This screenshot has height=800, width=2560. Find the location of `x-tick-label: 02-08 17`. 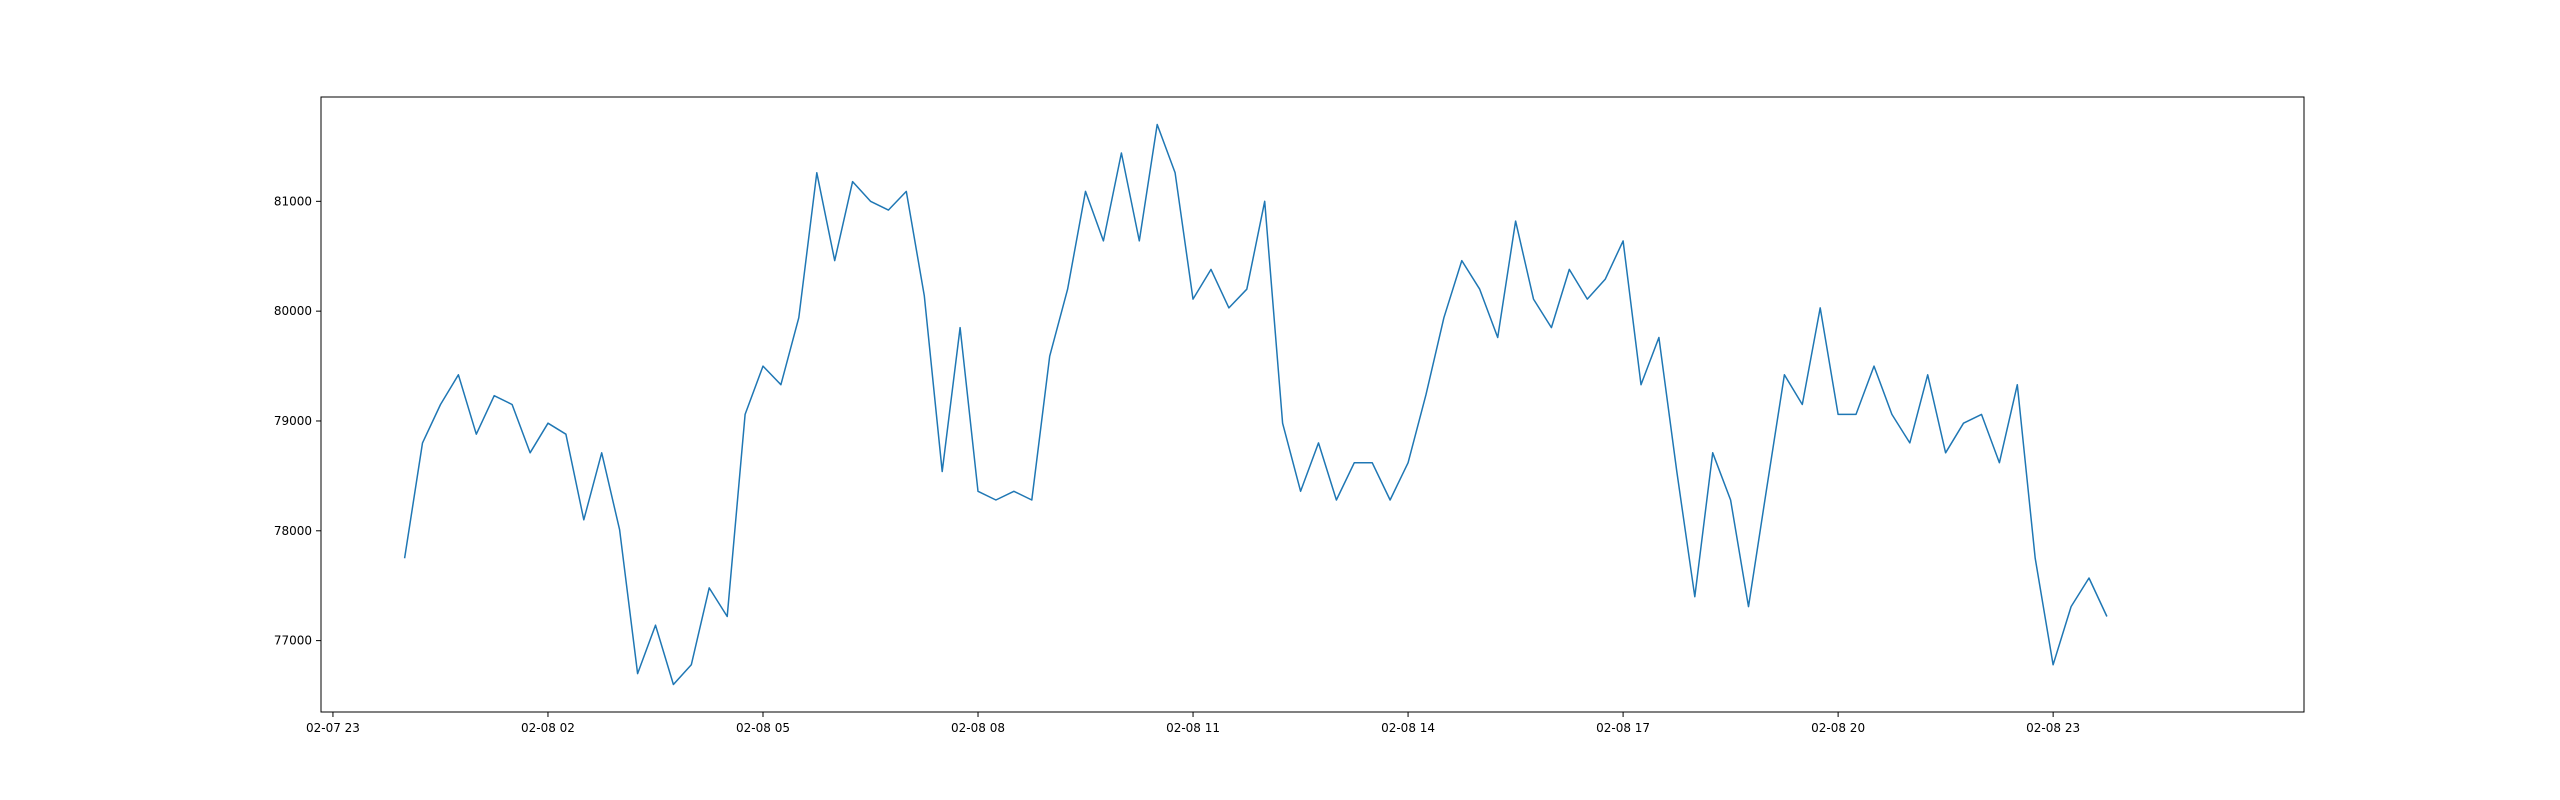

x-tick-label: 02-08 17 is located at coordinates (1623, 728).